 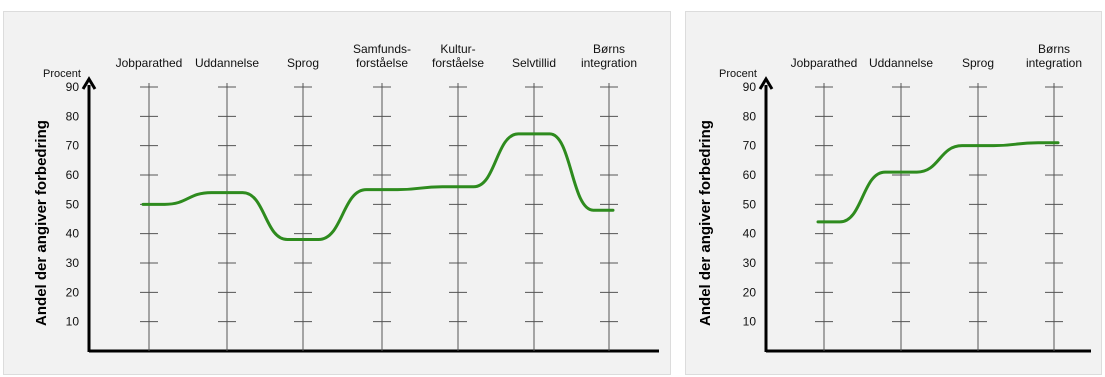 I want to click on category-label: Kultur-forståelse, so click(x=458, y=56).